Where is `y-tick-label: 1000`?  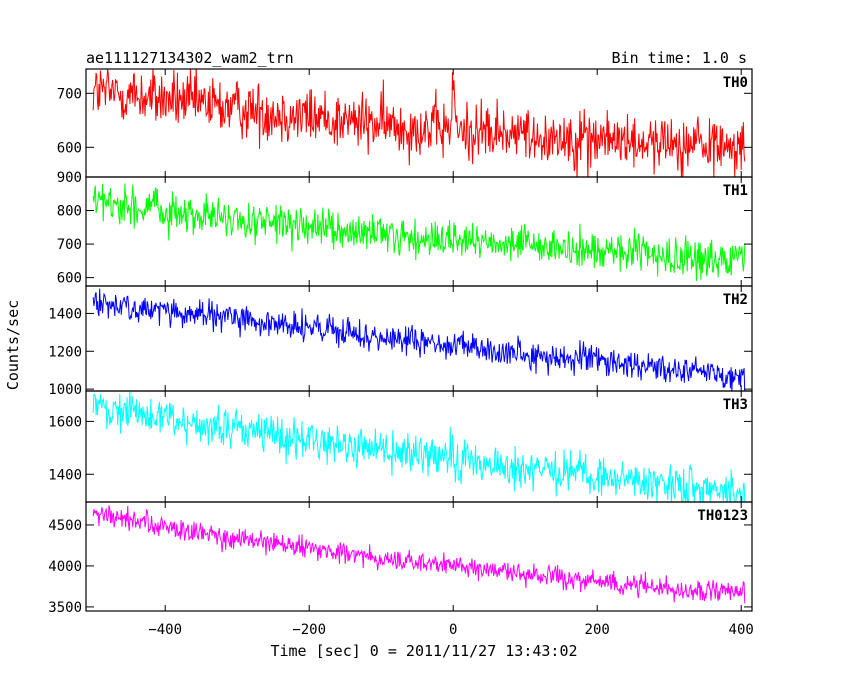 y-tick-label: 1000 is located at coordinates (65, 390).